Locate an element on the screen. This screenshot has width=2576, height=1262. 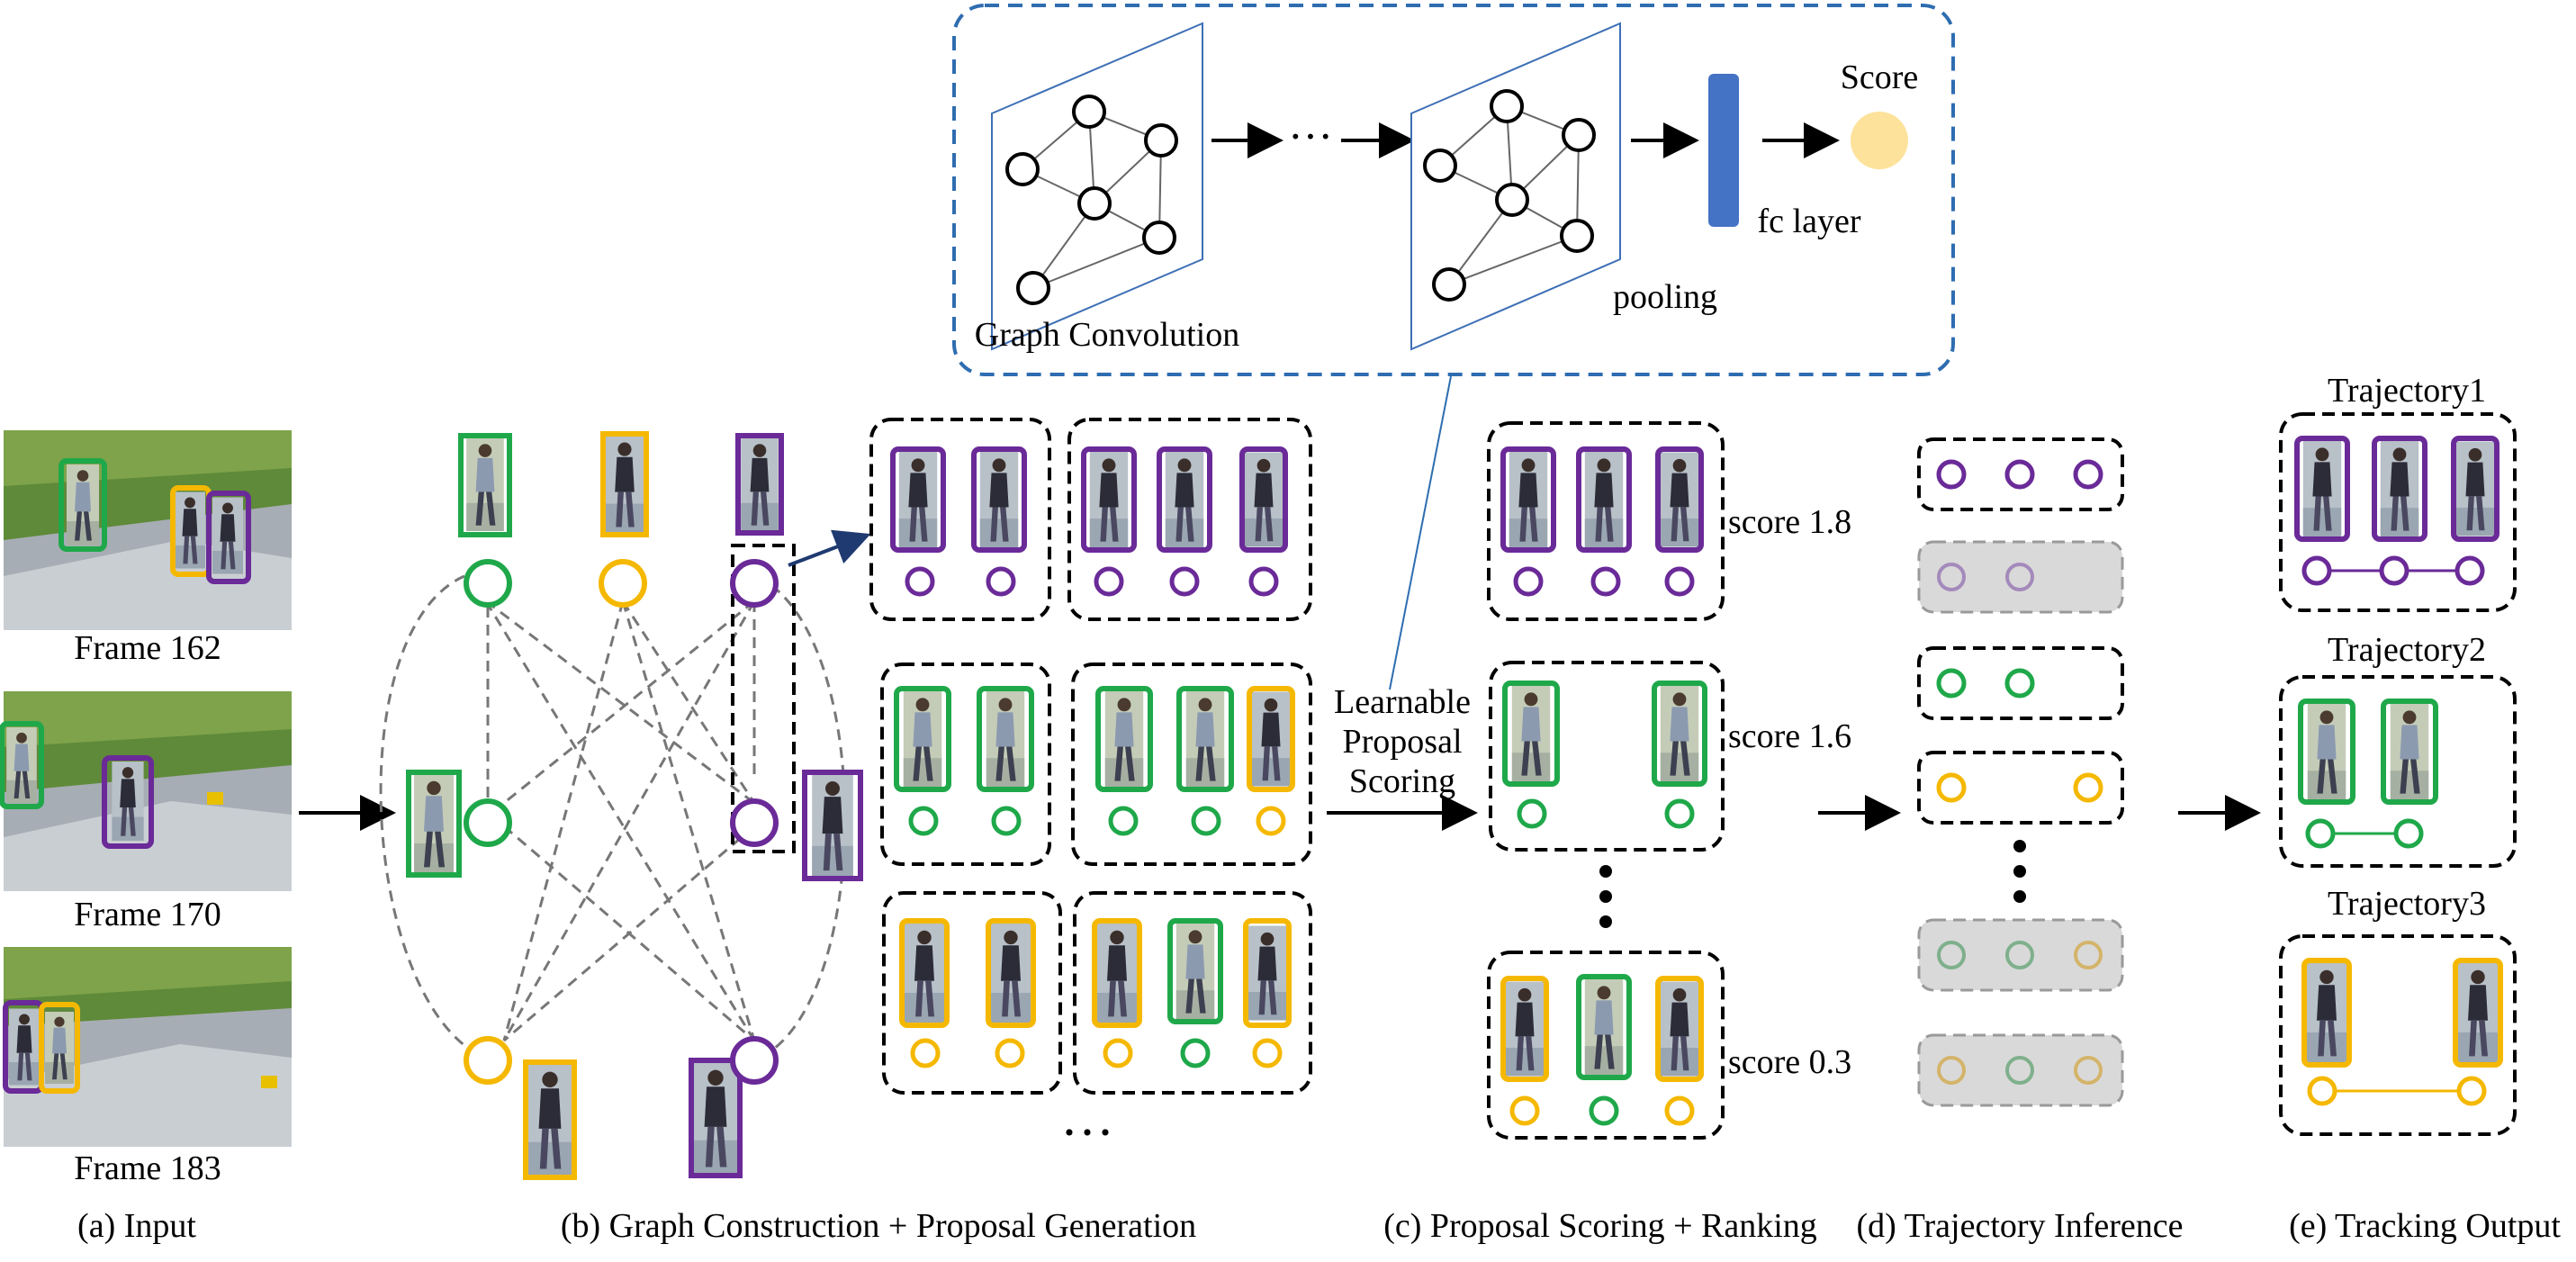
graph-convolution-panel: ··· Graph Convolution pooling f is located at coordinates (1453, 190).